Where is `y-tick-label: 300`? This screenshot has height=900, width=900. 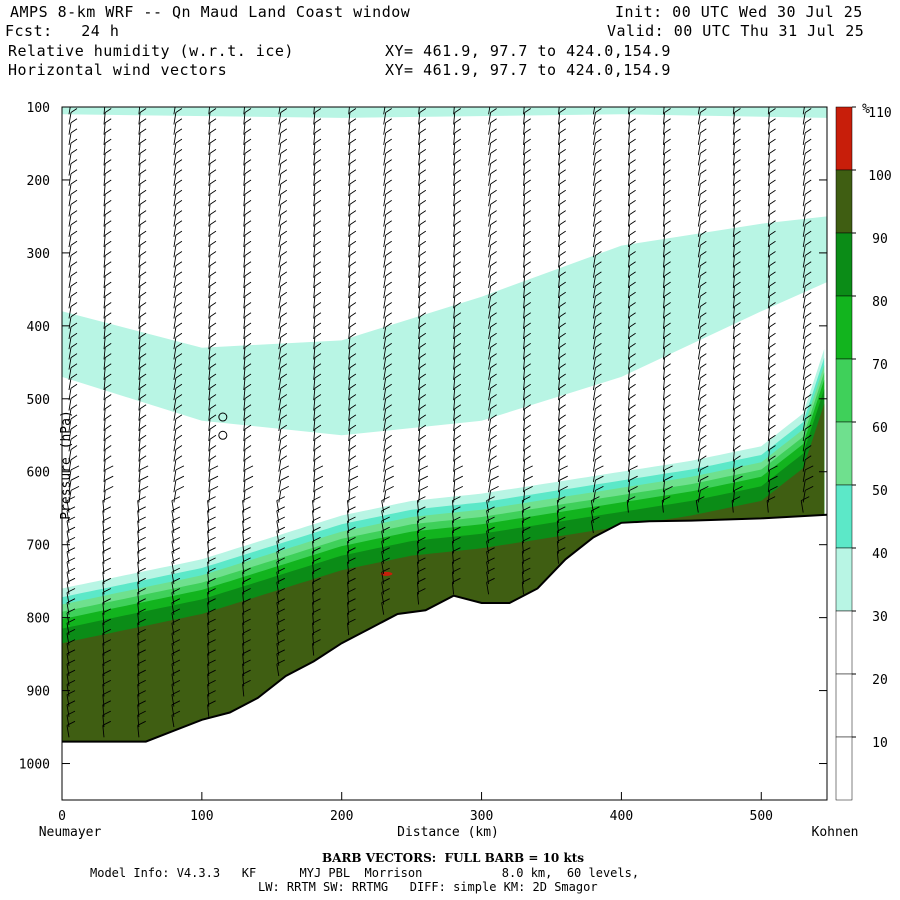
y-tick-label: 300 is located at coordinates (38, 254).